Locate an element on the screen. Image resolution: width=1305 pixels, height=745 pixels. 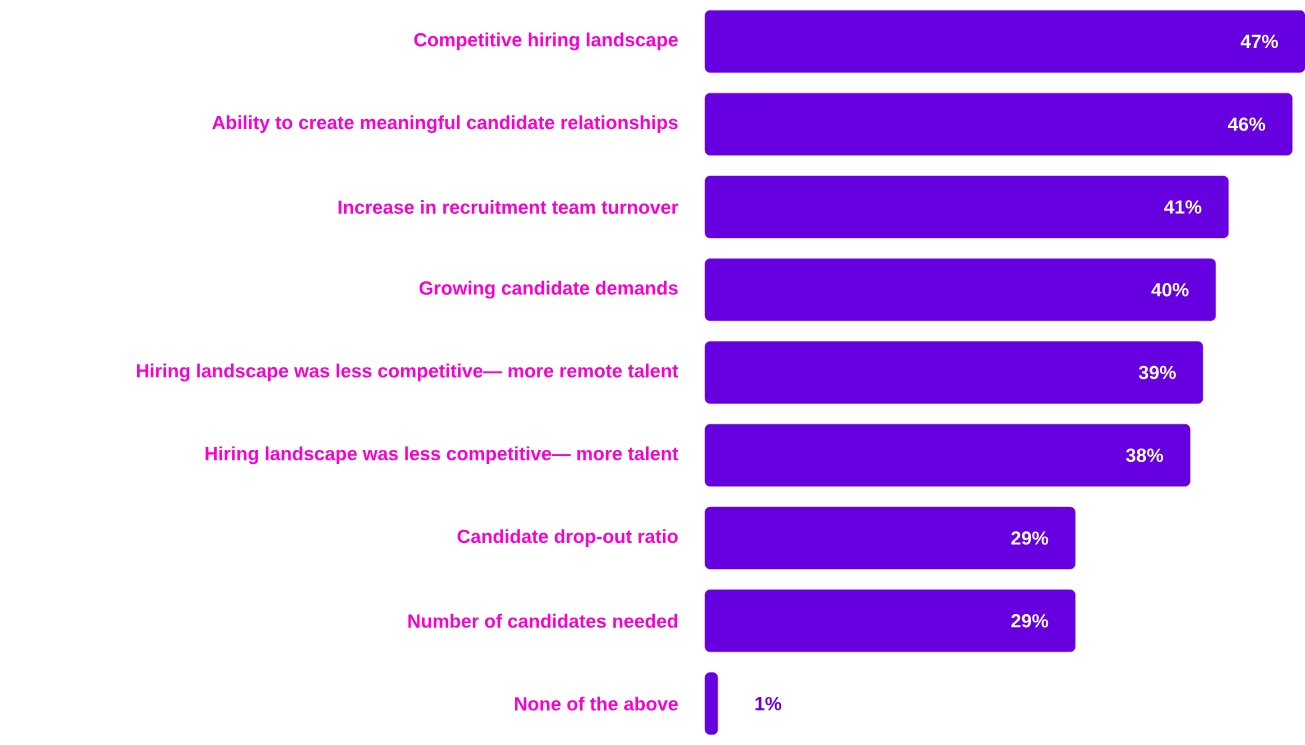
data-label: 40% is located at coordinates (1170, 290).